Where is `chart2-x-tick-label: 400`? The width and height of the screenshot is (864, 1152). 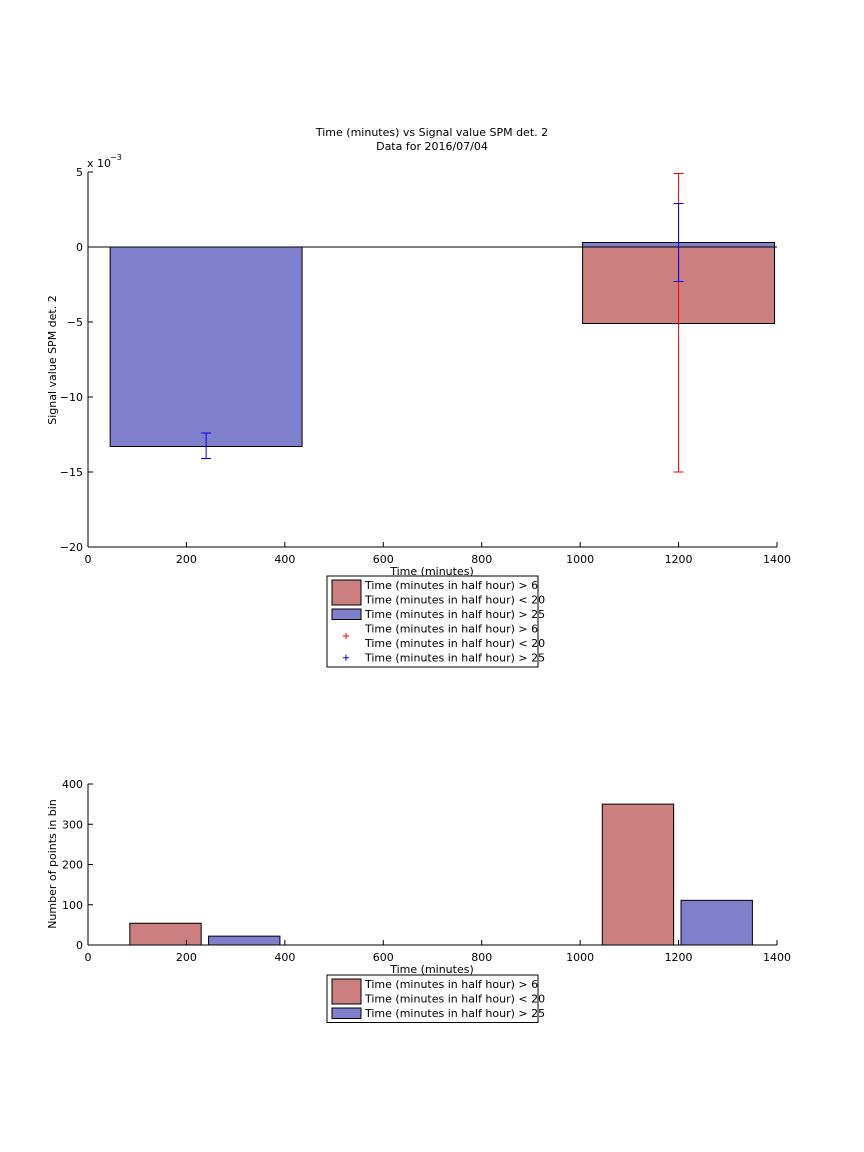
chart2-x-tick-label: 400 is located at coordinates (284, 957).